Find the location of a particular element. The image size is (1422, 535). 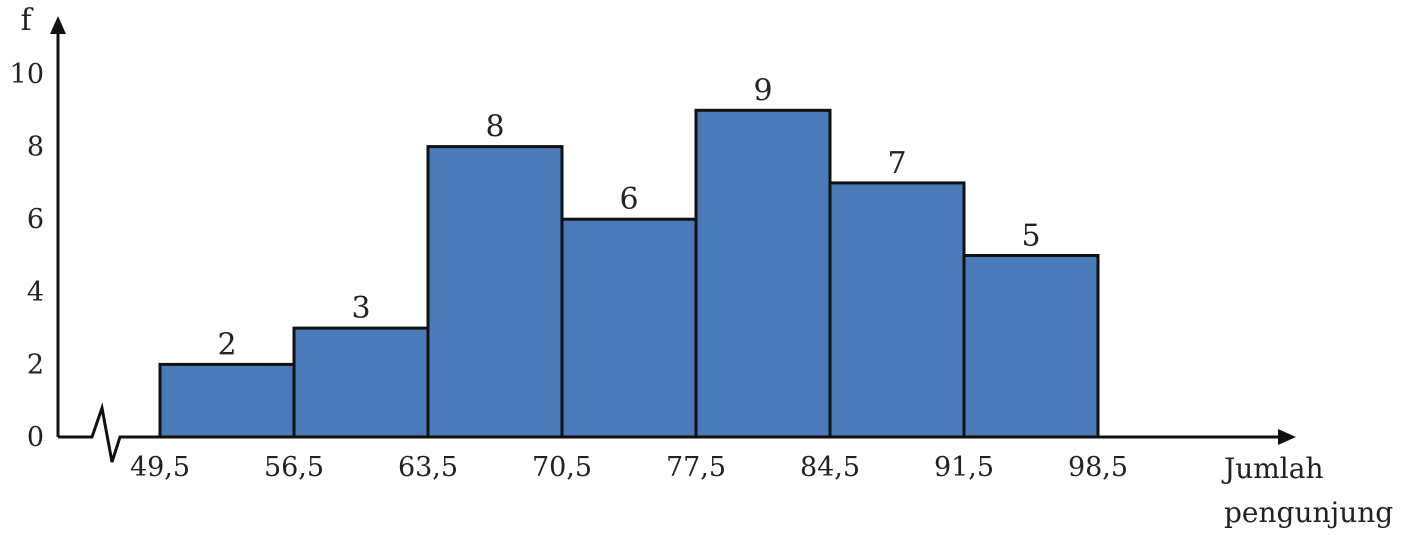

bar-value-label: 5 is located at coordinates (1030, 236).